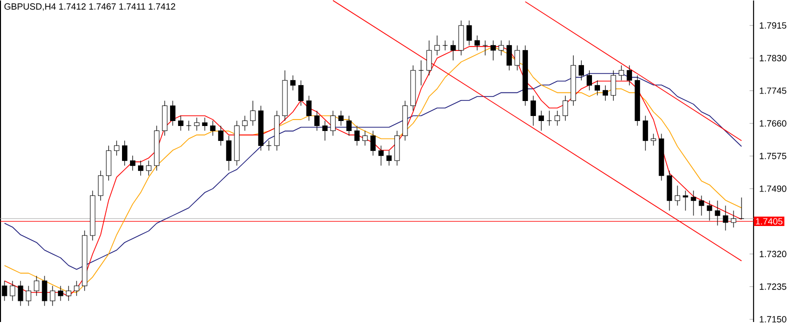 The height and width of the screenshot is (326, 790). Describe the element at coordinates (773, 58) in the screenshot. I see `y-tick-label: 1.7830` at that location.